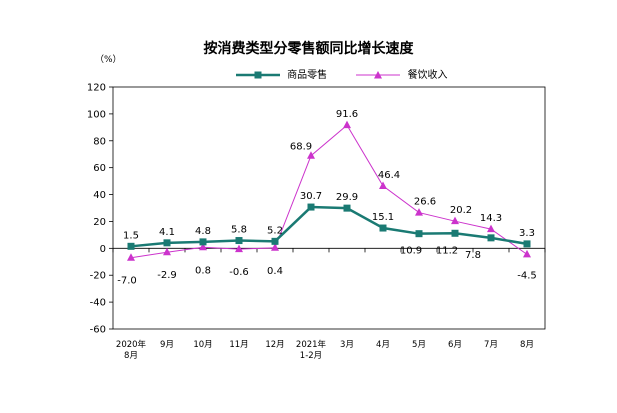 The width and height of the screenshot is (617, 413). What do you see at coordinates (347, 197) in the screenshot?
I see `retail-data-label: 29.9` at bounding box center [347, 197].